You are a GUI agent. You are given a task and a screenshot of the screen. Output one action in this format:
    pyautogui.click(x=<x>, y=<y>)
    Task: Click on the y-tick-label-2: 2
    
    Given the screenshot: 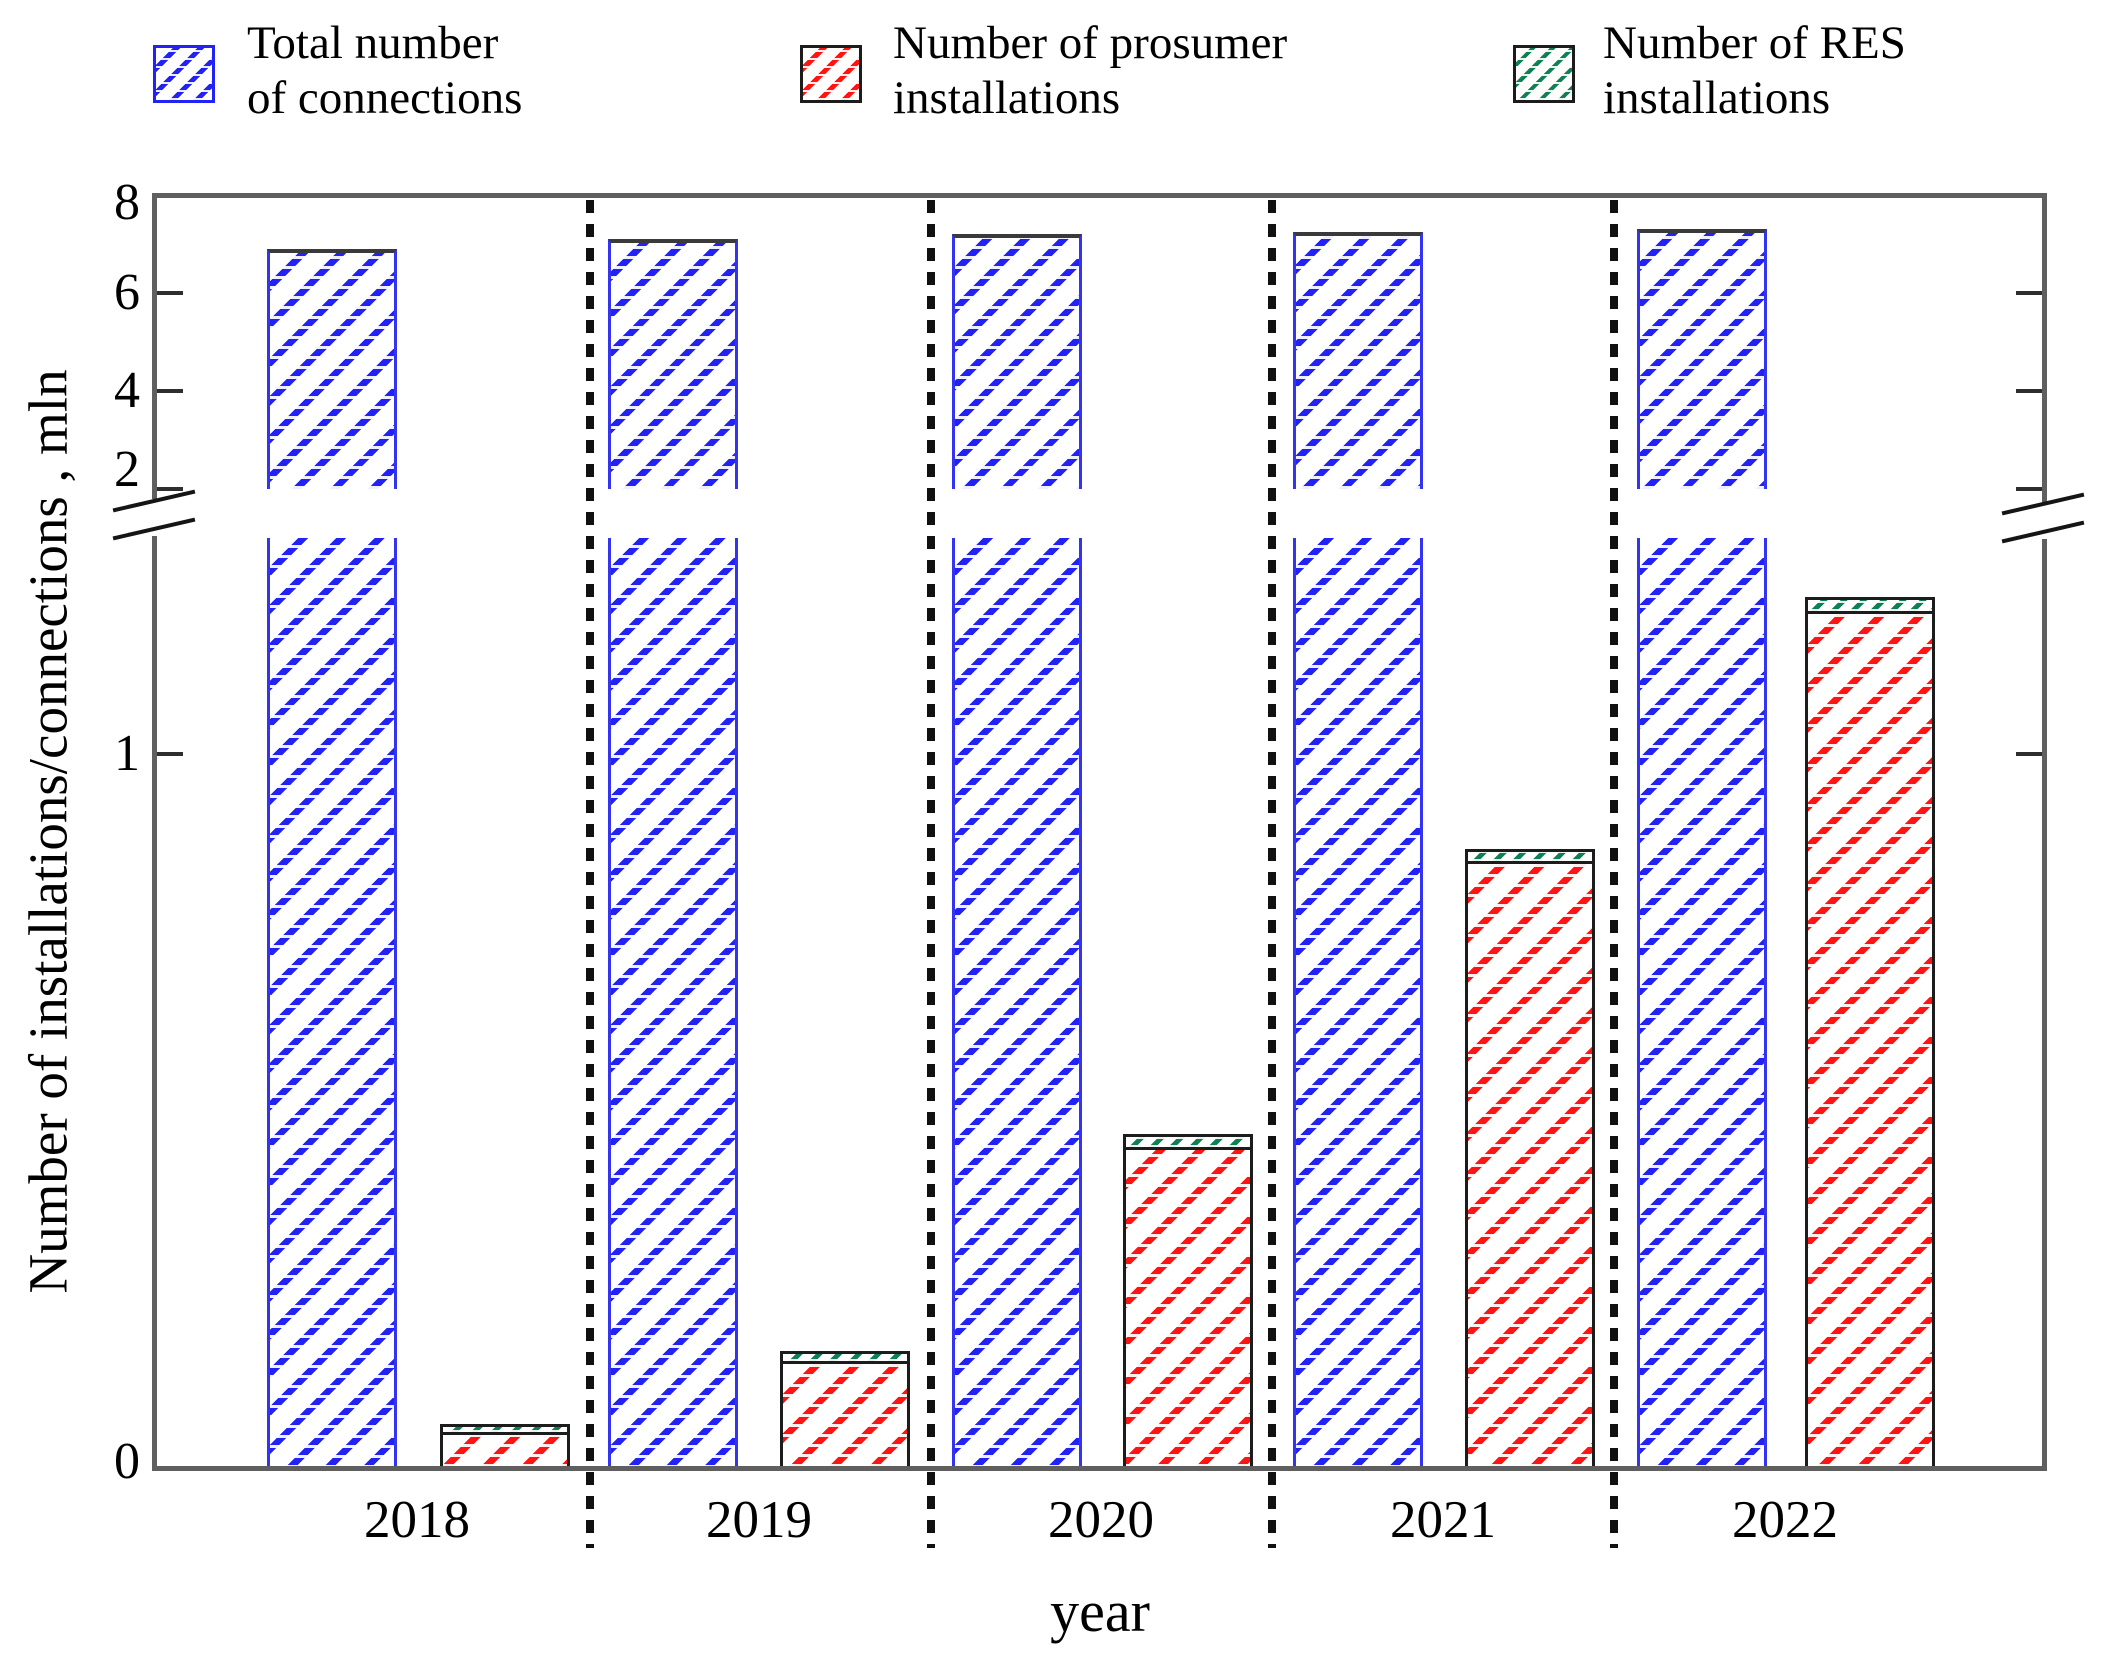 What is the action you would take?
    pyautogui.click(x=127, y=469)
    